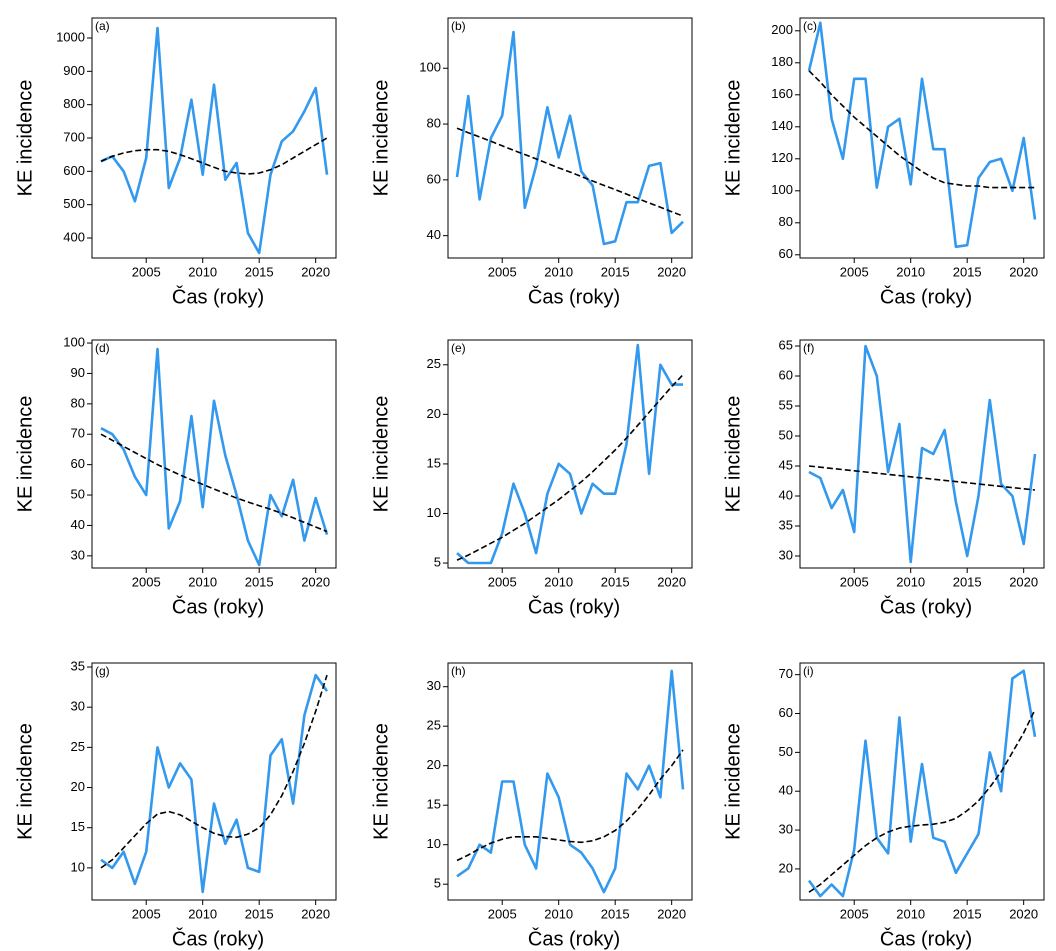  What do you see at coordinates (786, 464) in the screenshot?
I see `y-tick-label: 45` at bounding box center [786, 464].